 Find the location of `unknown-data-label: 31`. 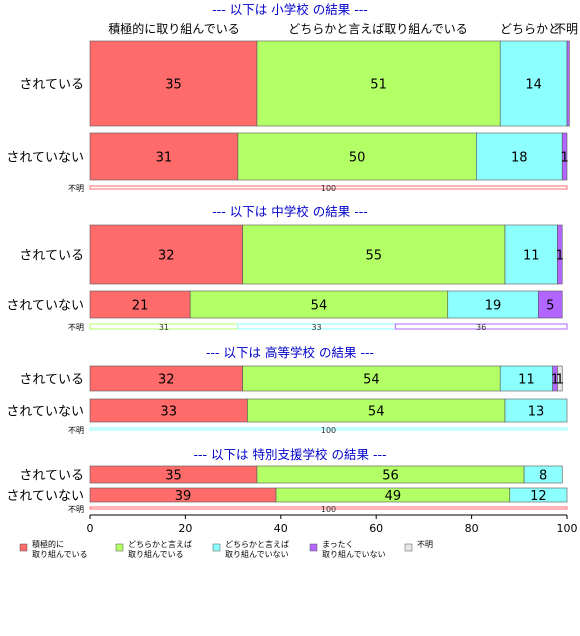

unknown-data-label: 31 is located at coordinates (164, 327).